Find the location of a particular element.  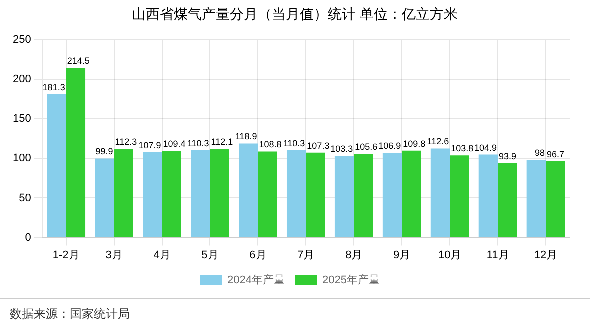

data-label: 104.9 is located at coordinates (486, 147).